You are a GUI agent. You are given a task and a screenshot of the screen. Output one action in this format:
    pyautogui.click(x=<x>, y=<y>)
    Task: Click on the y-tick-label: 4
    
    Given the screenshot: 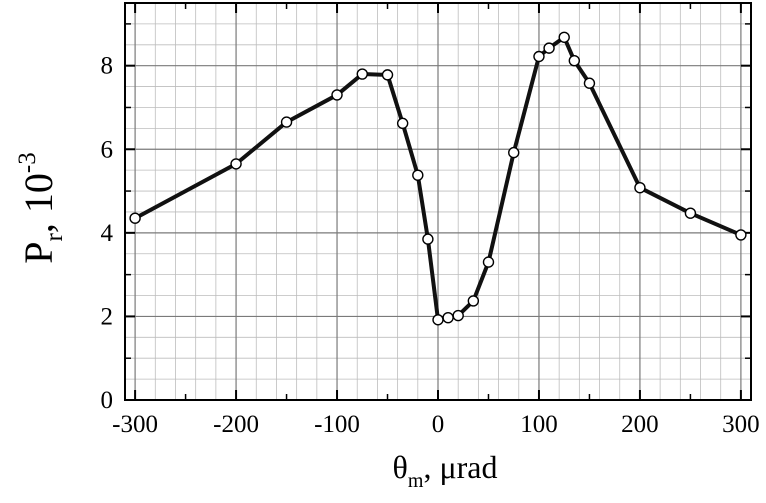 What is the action you would take?
    pyautogui.click(x=107, y=233)
    